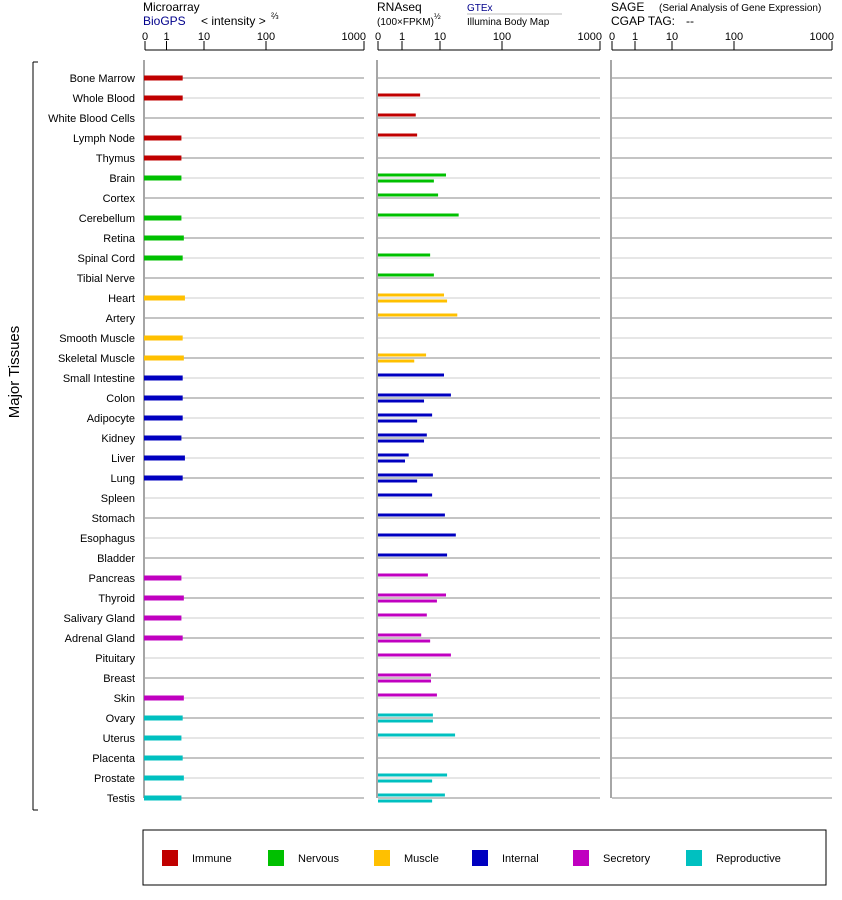 The height and width of the screenshot is (900, 842). What do you see at coordinates (452, 99) in the screenshot?
I see `tissue-row: Whole Blood` at bounding box center [452, 99].